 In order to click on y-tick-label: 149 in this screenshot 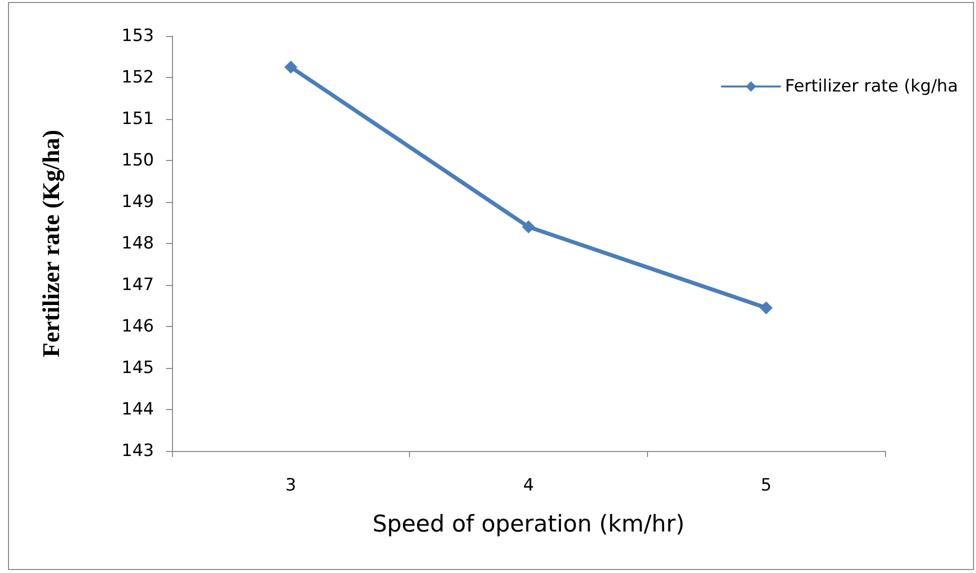, I will do `click(138, 202)`.